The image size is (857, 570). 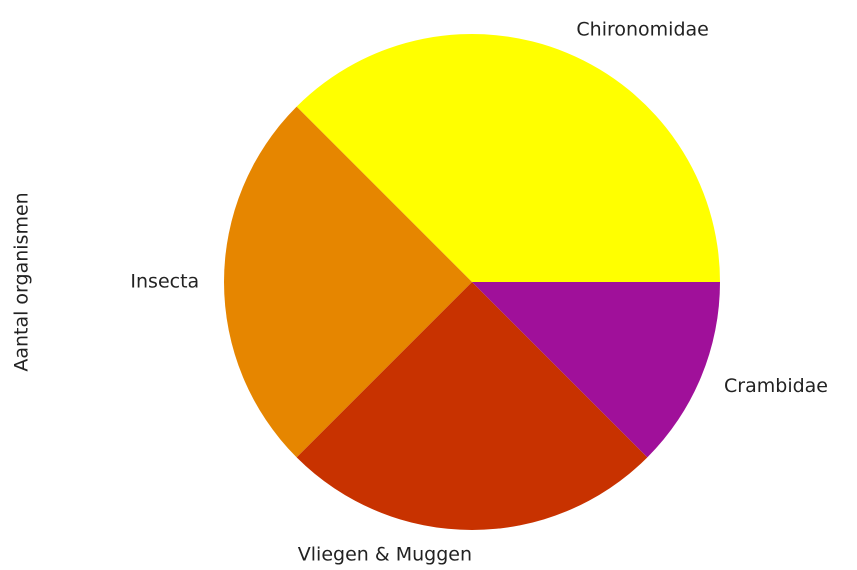 I want to click on slice-label: Insecta, so click(x=164, y=282).